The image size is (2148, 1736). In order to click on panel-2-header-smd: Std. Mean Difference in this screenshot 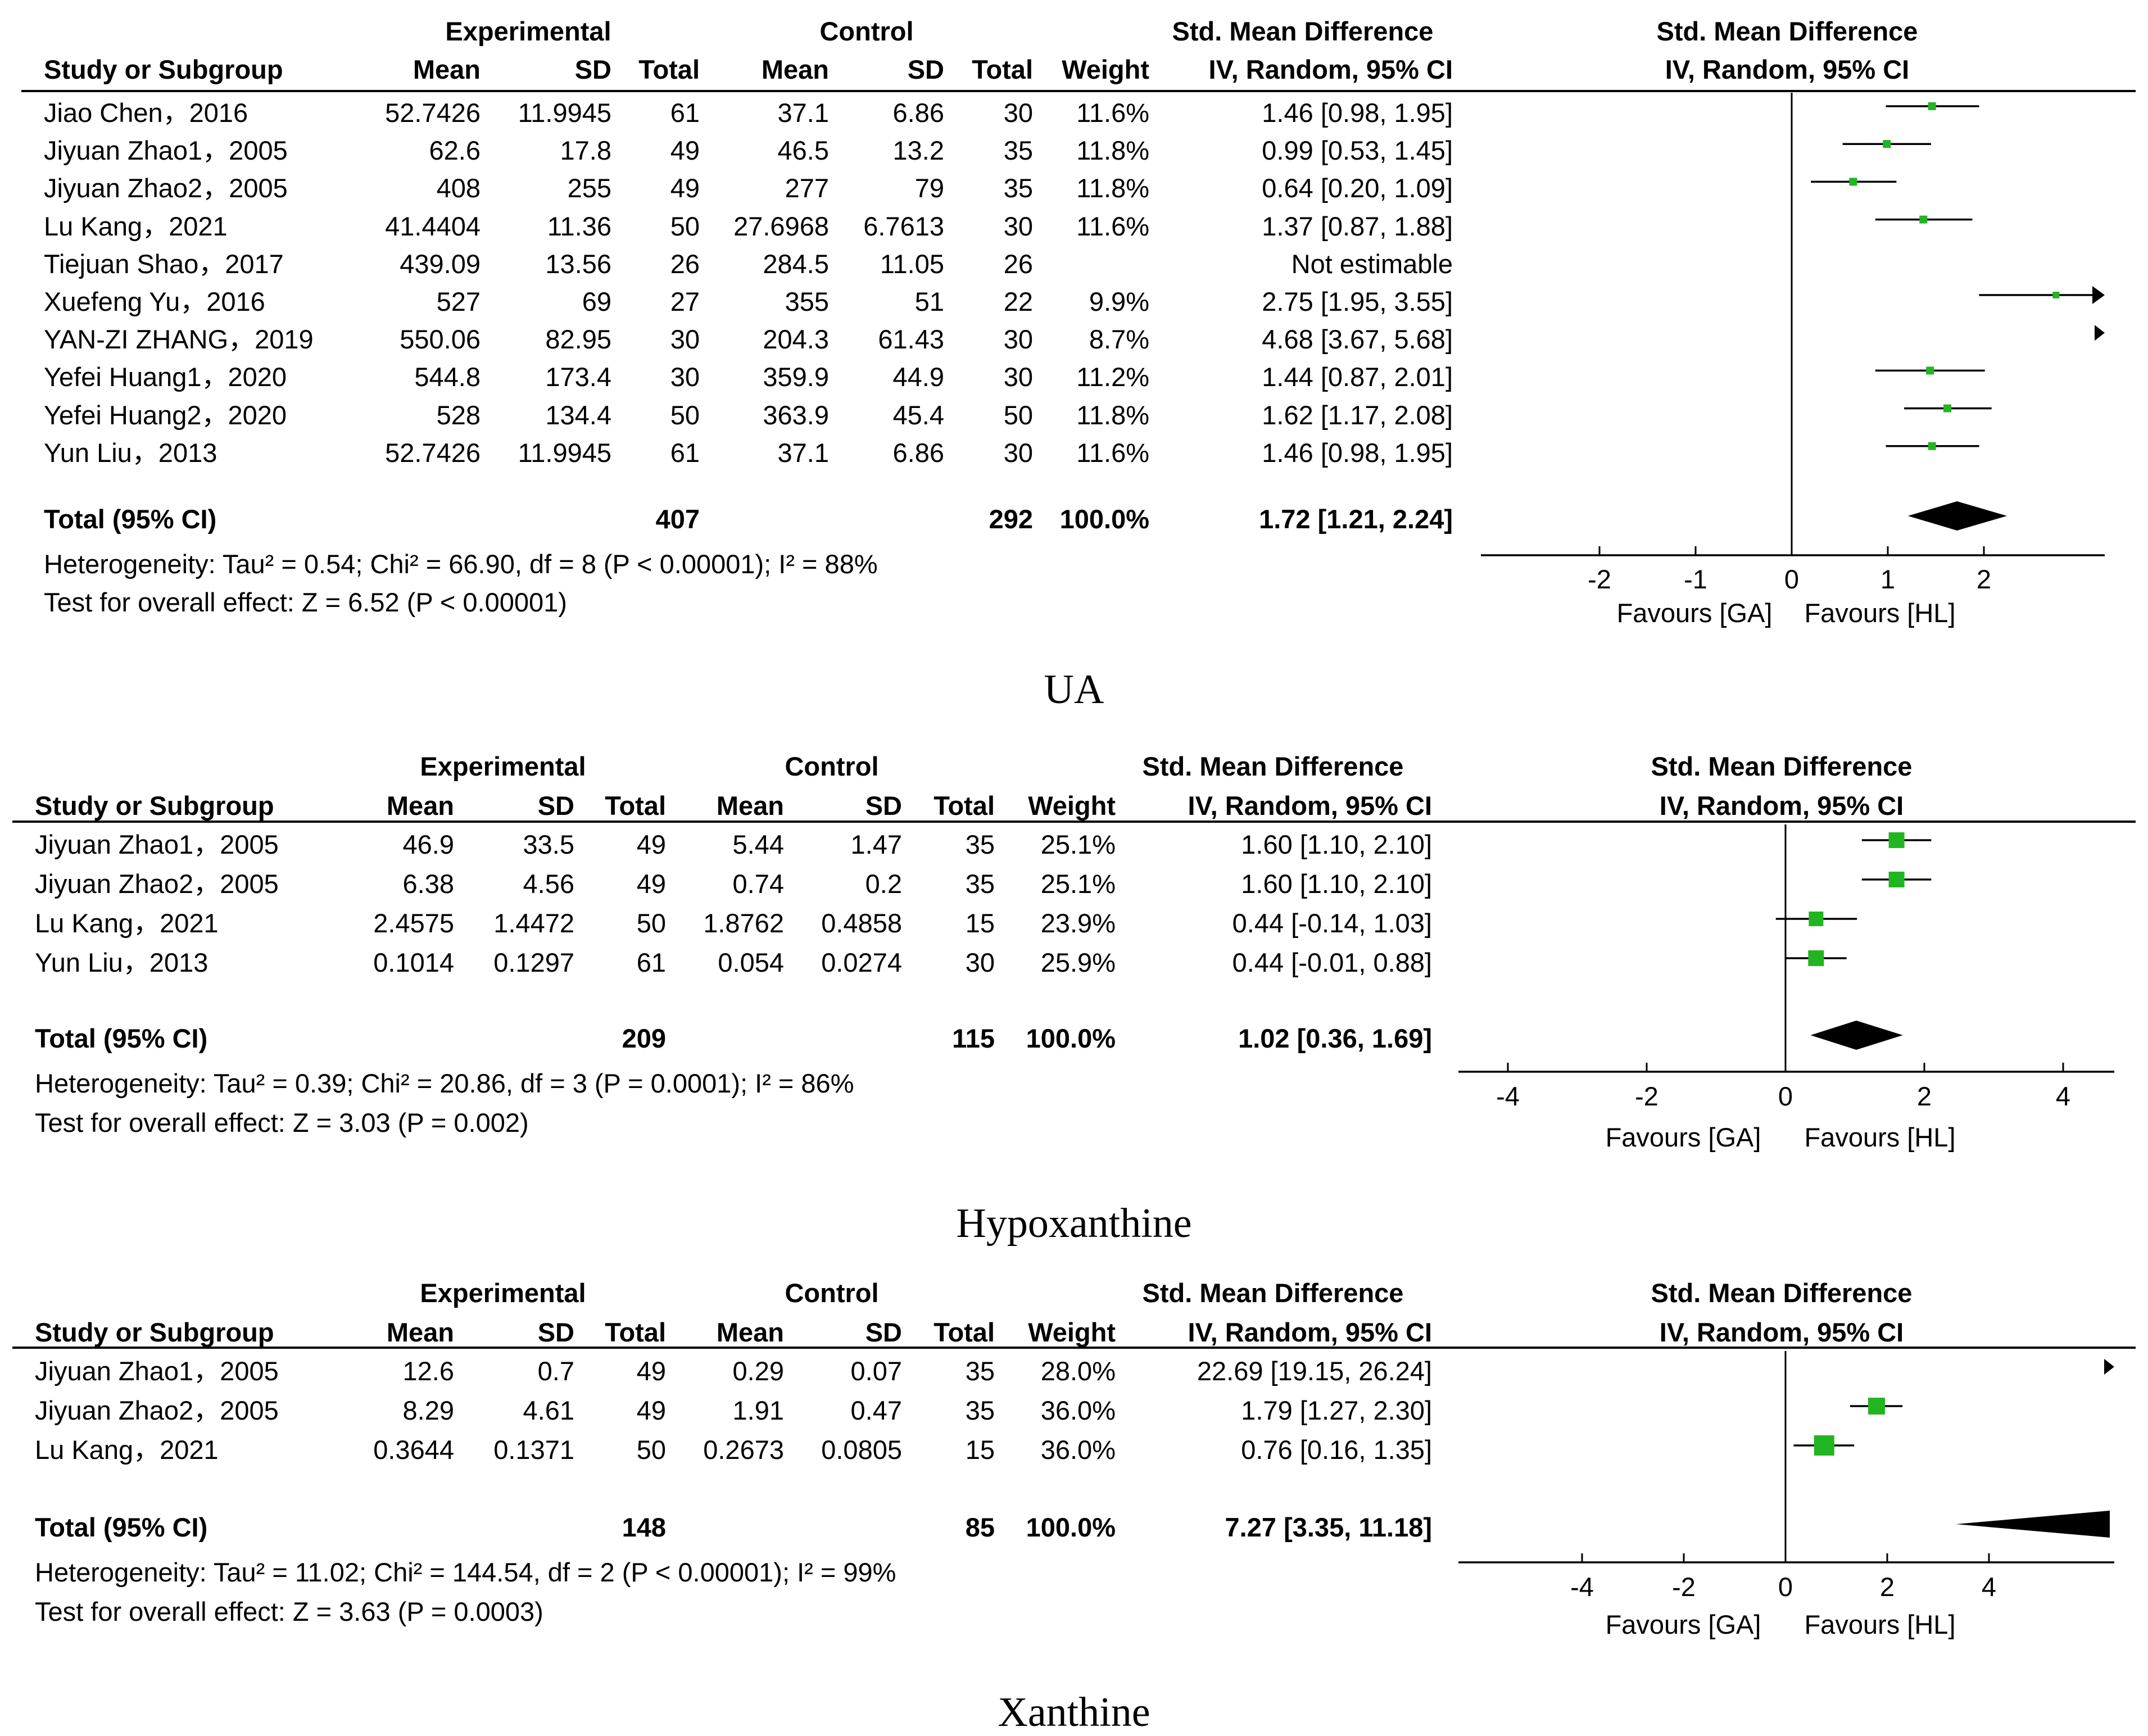, I will do `click(1273, 766)`.